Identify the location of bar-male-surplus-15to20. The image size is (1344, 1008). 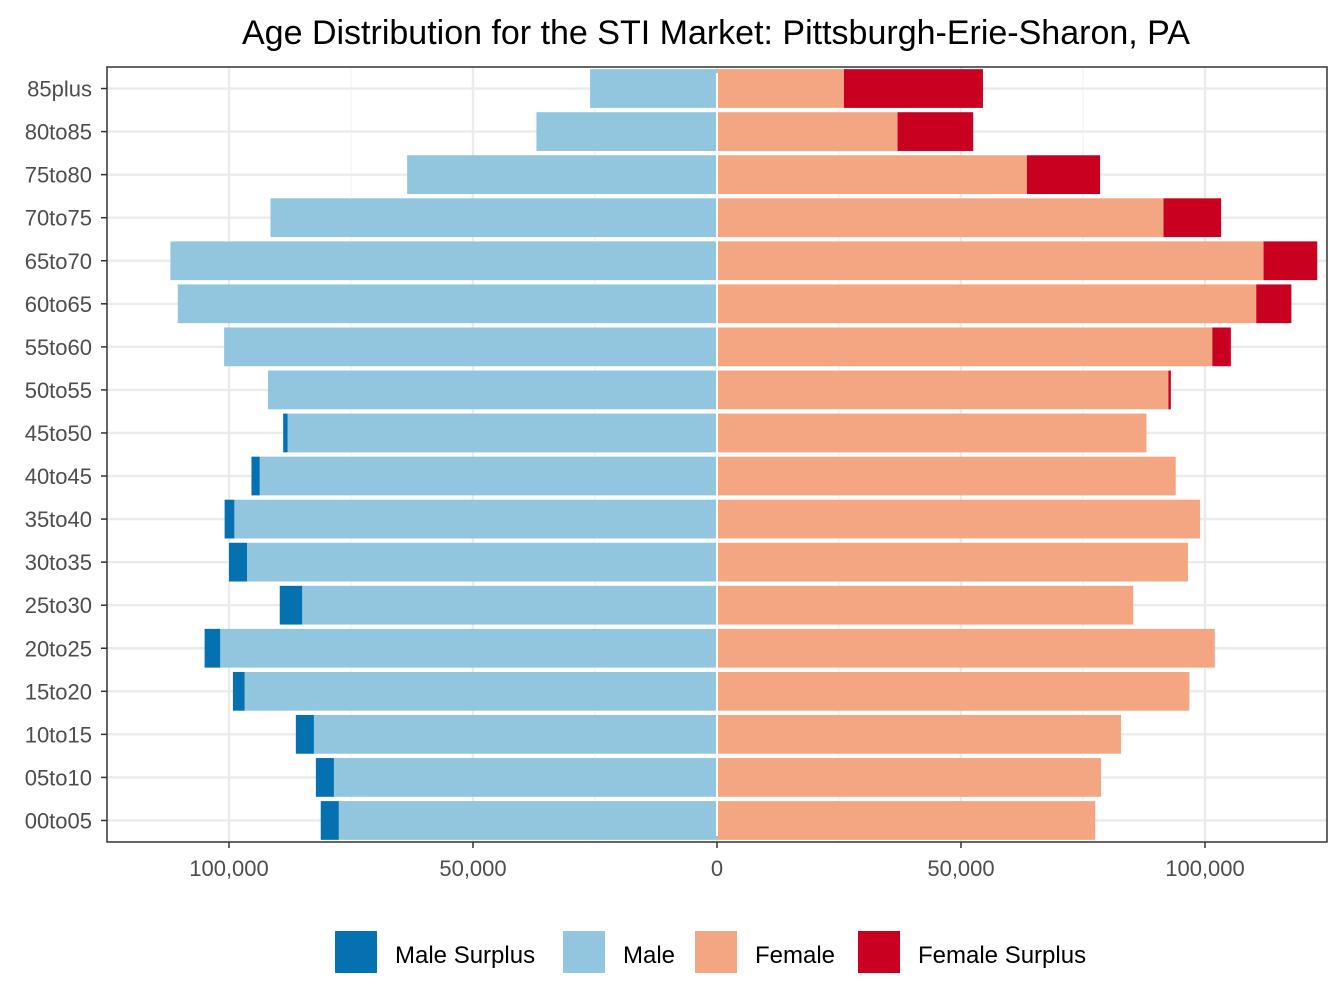
(238, 691).